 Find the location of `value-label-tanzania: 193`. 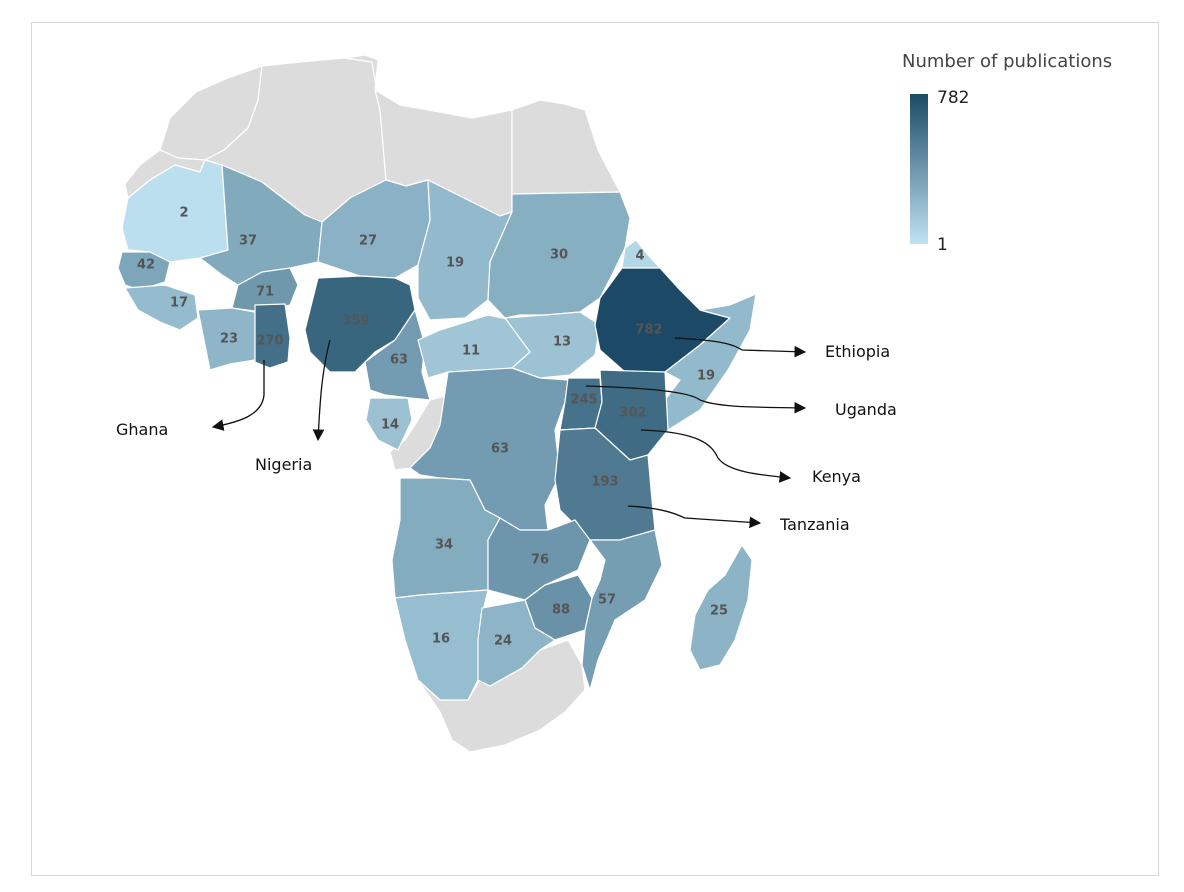

value-label-tanzania: 193 is located at coordinates (604, 482).